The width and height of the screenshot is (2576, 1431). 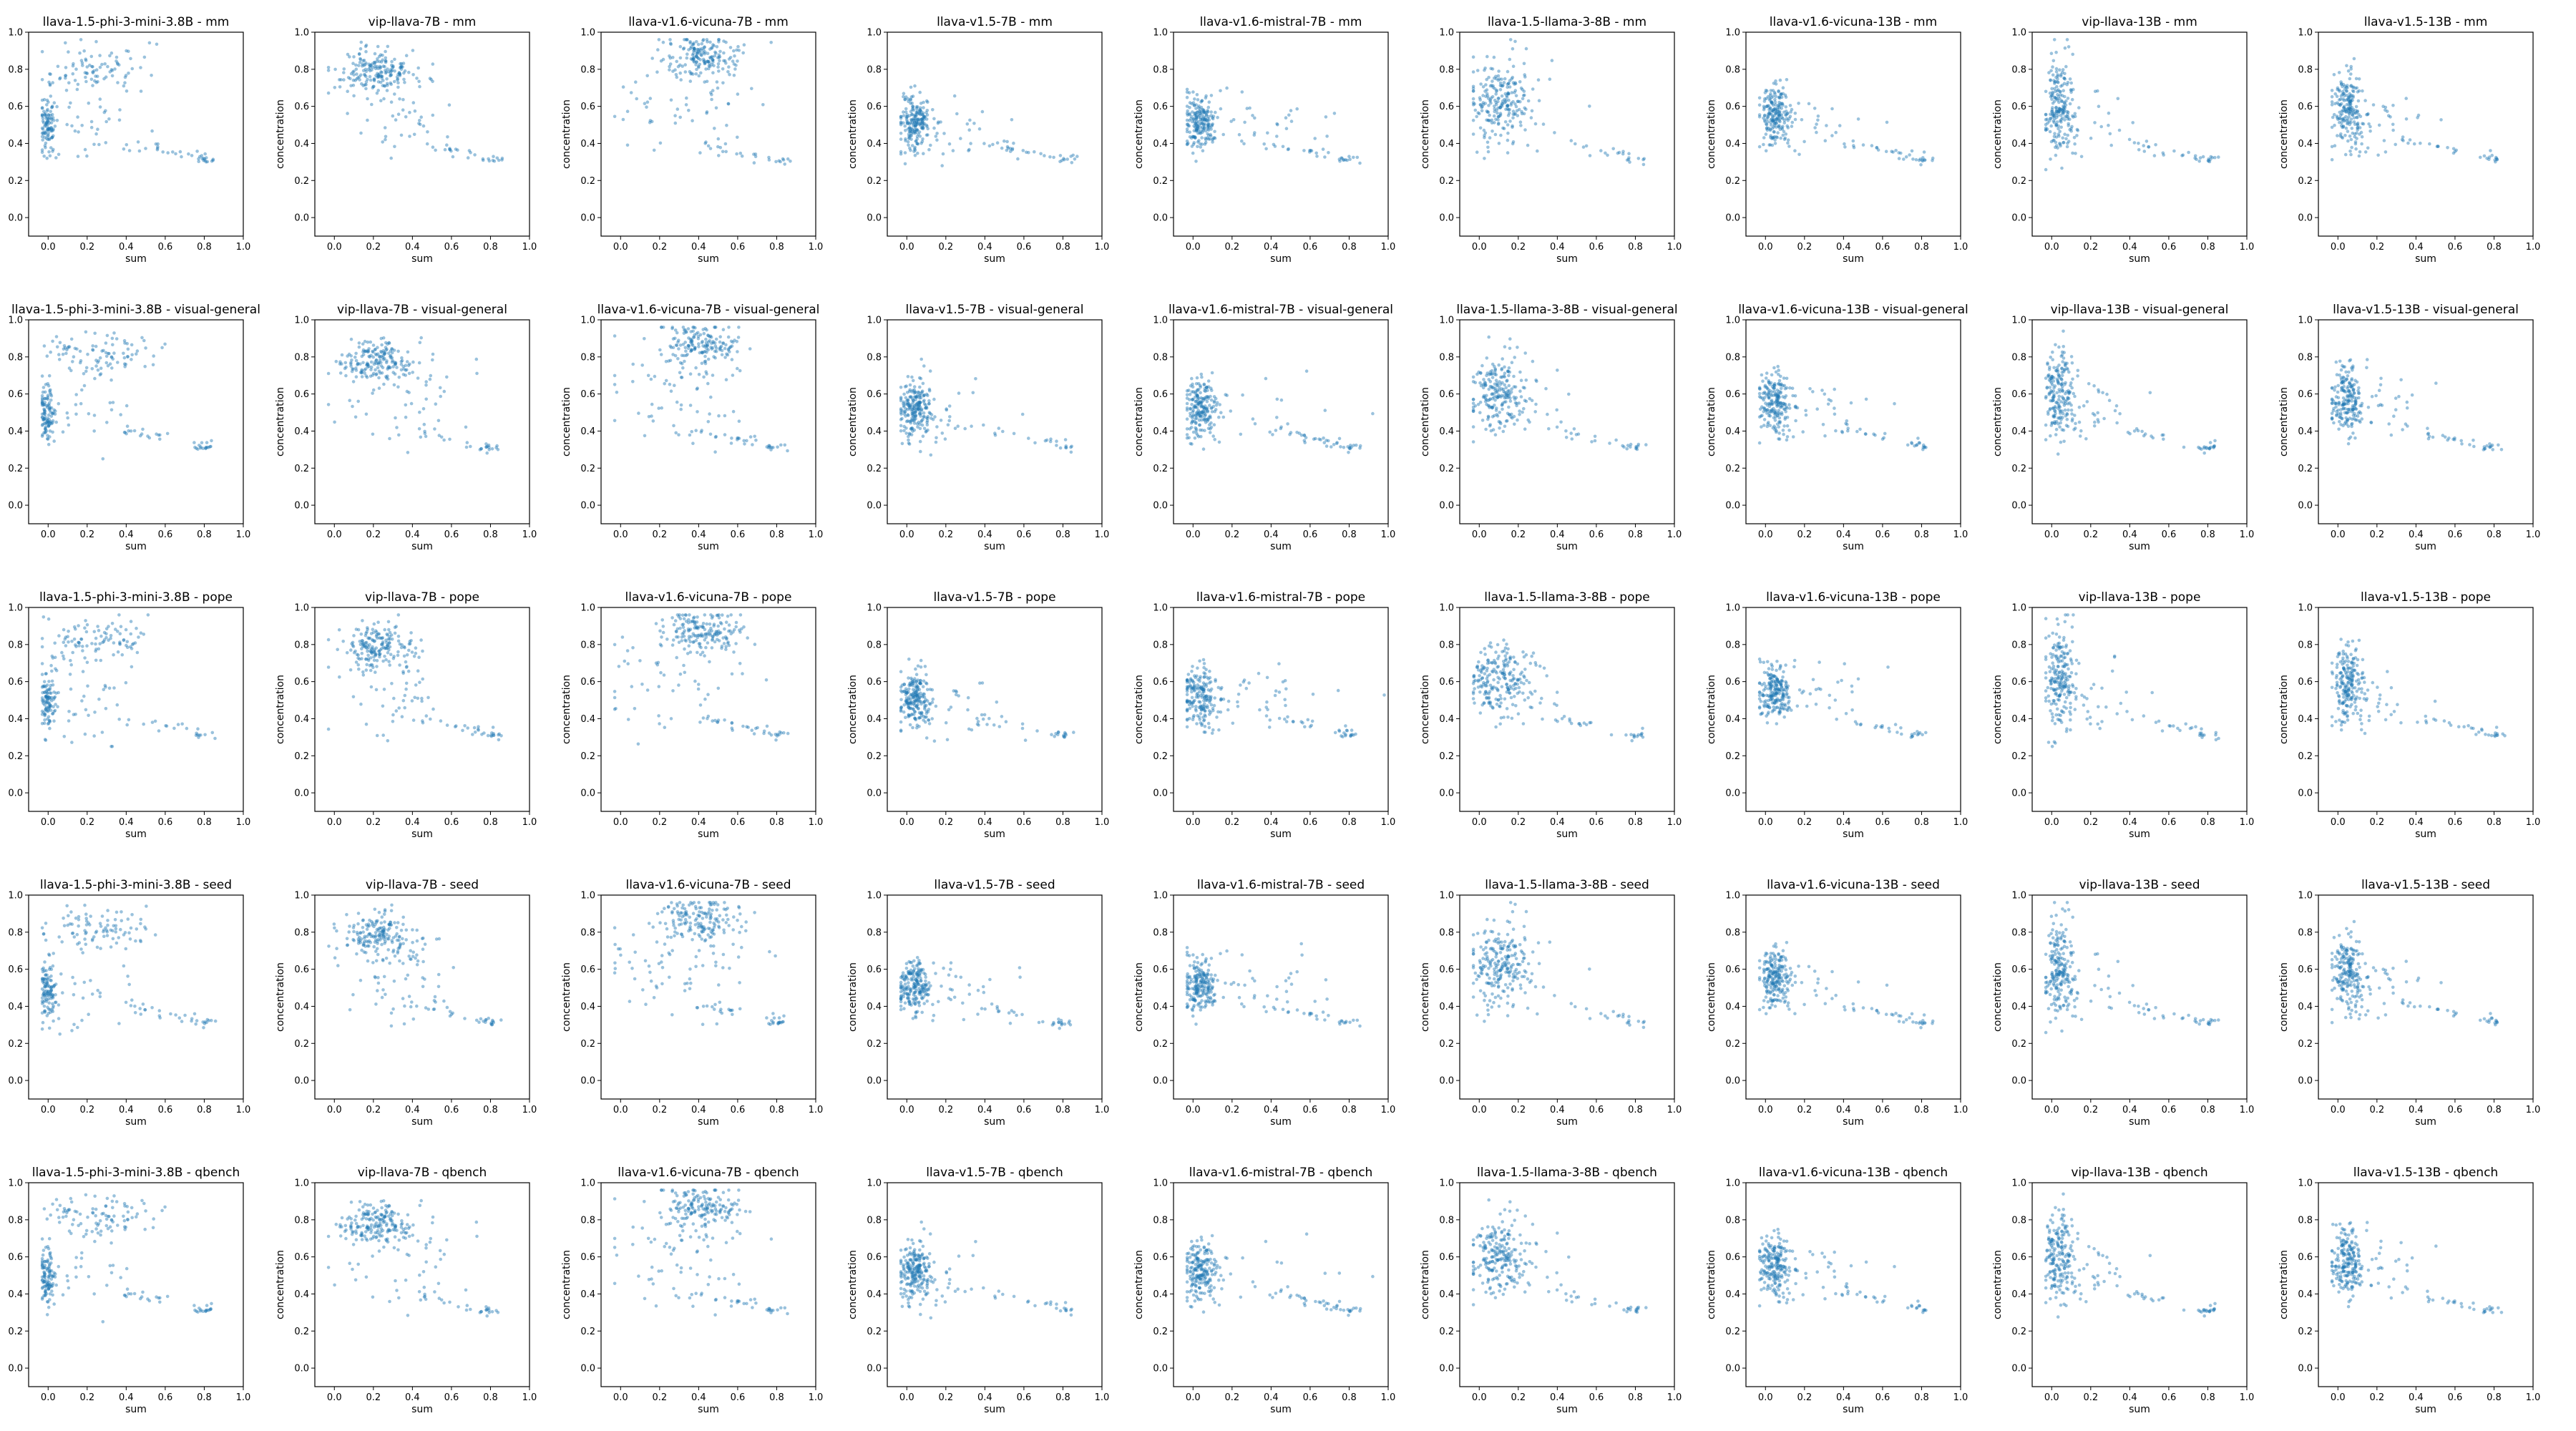 I want to click on y-tick-label: 0.6, so click(x=1160, y=395).